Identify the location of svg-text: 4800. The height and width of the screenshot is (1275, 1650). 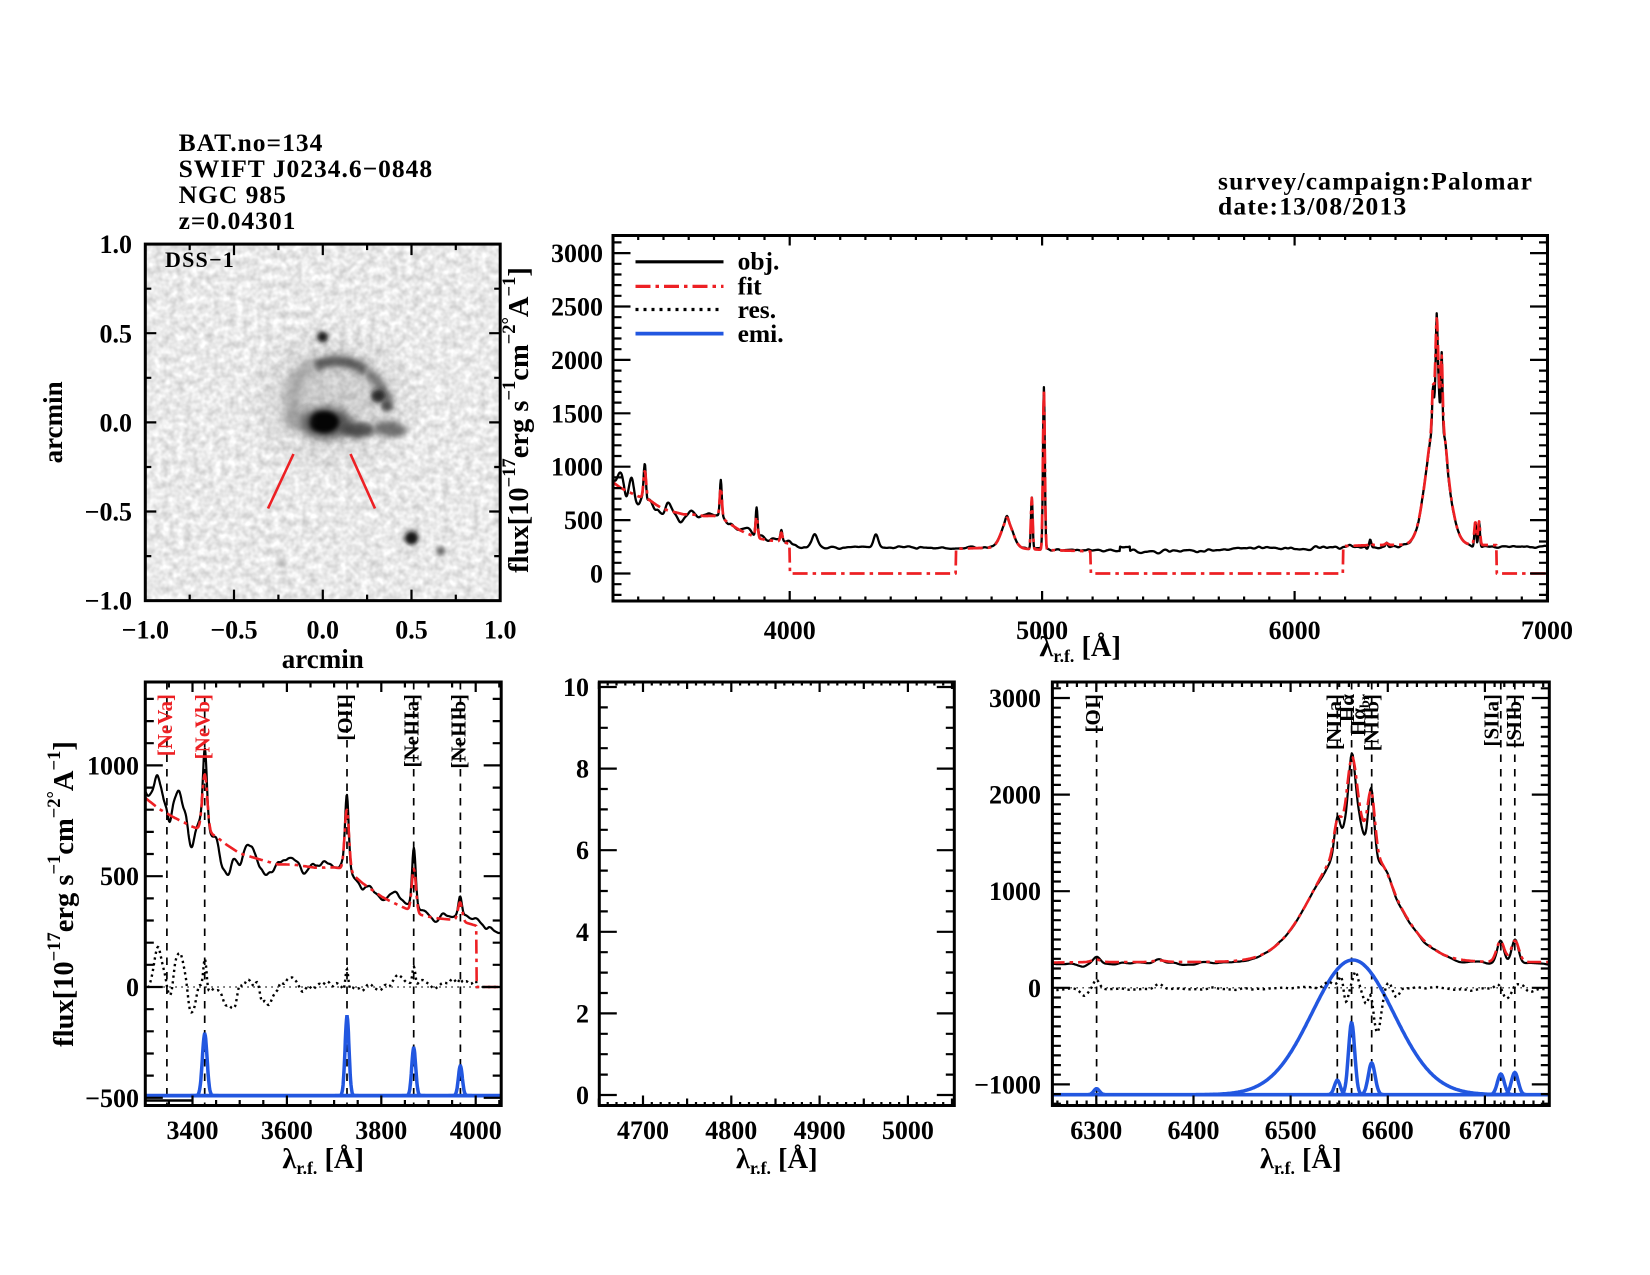
(731, 1130).